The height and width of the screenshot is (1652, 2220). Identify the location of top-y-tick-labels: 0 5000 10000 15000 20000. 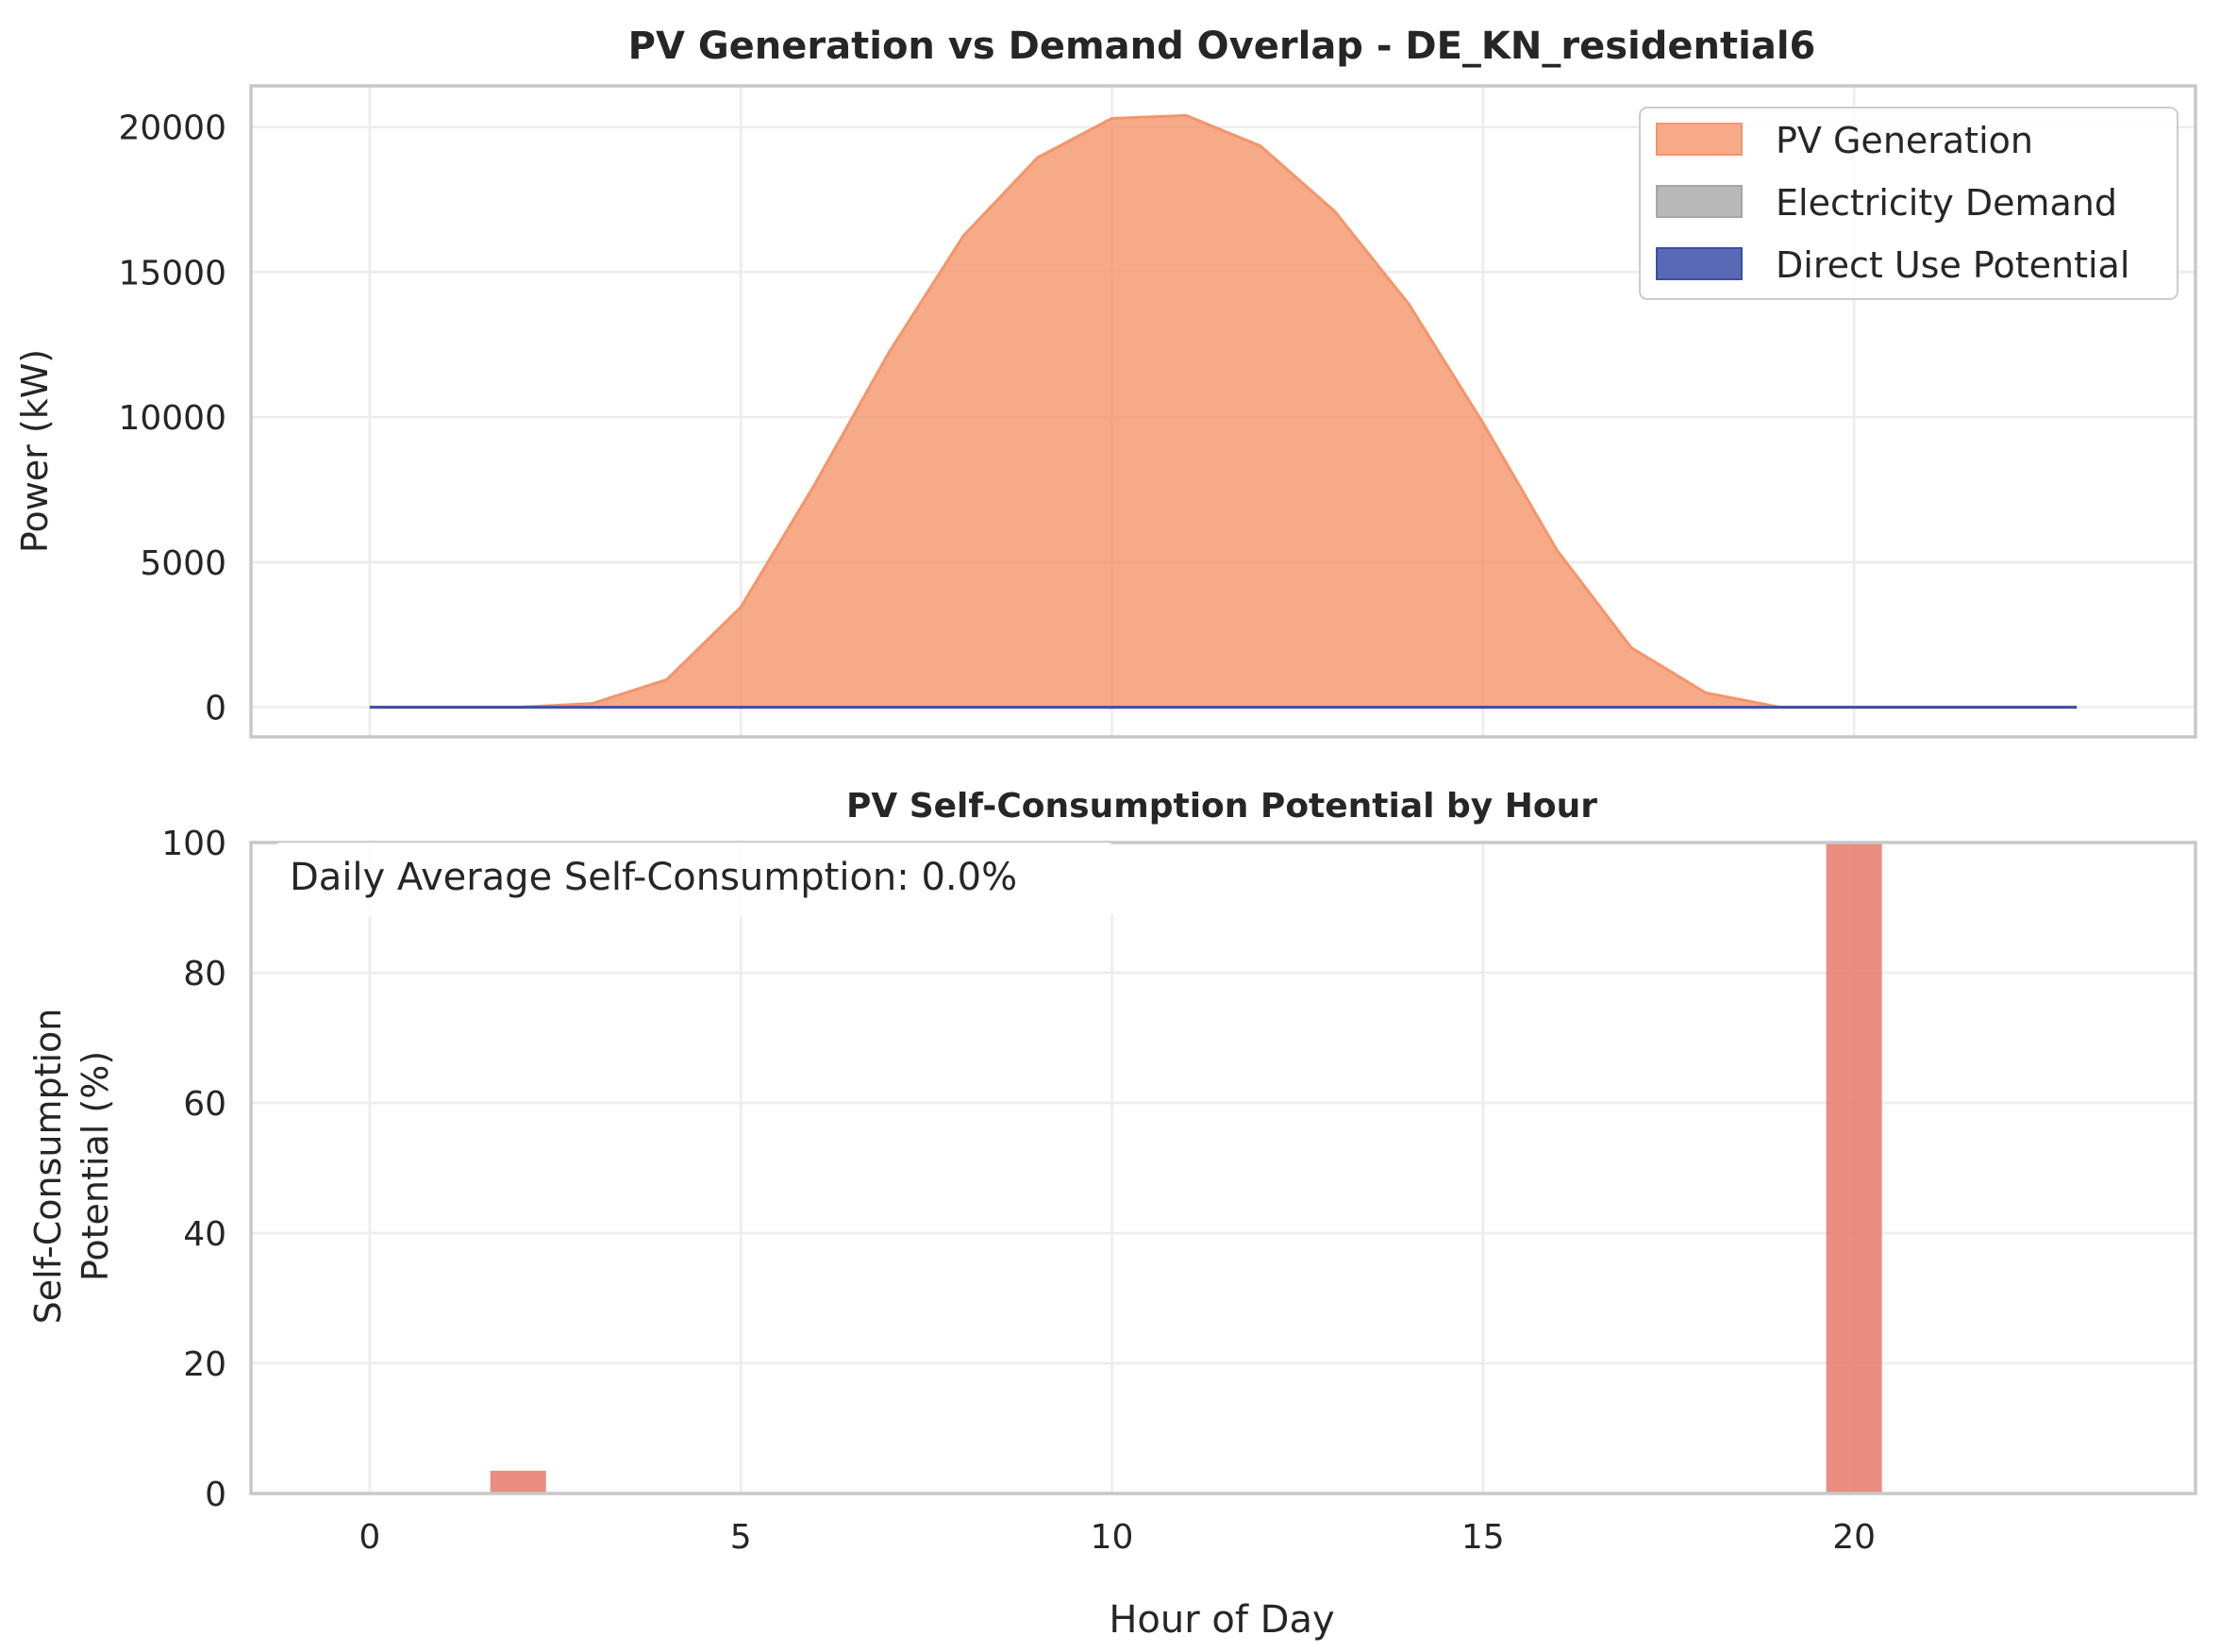
(172, 418).